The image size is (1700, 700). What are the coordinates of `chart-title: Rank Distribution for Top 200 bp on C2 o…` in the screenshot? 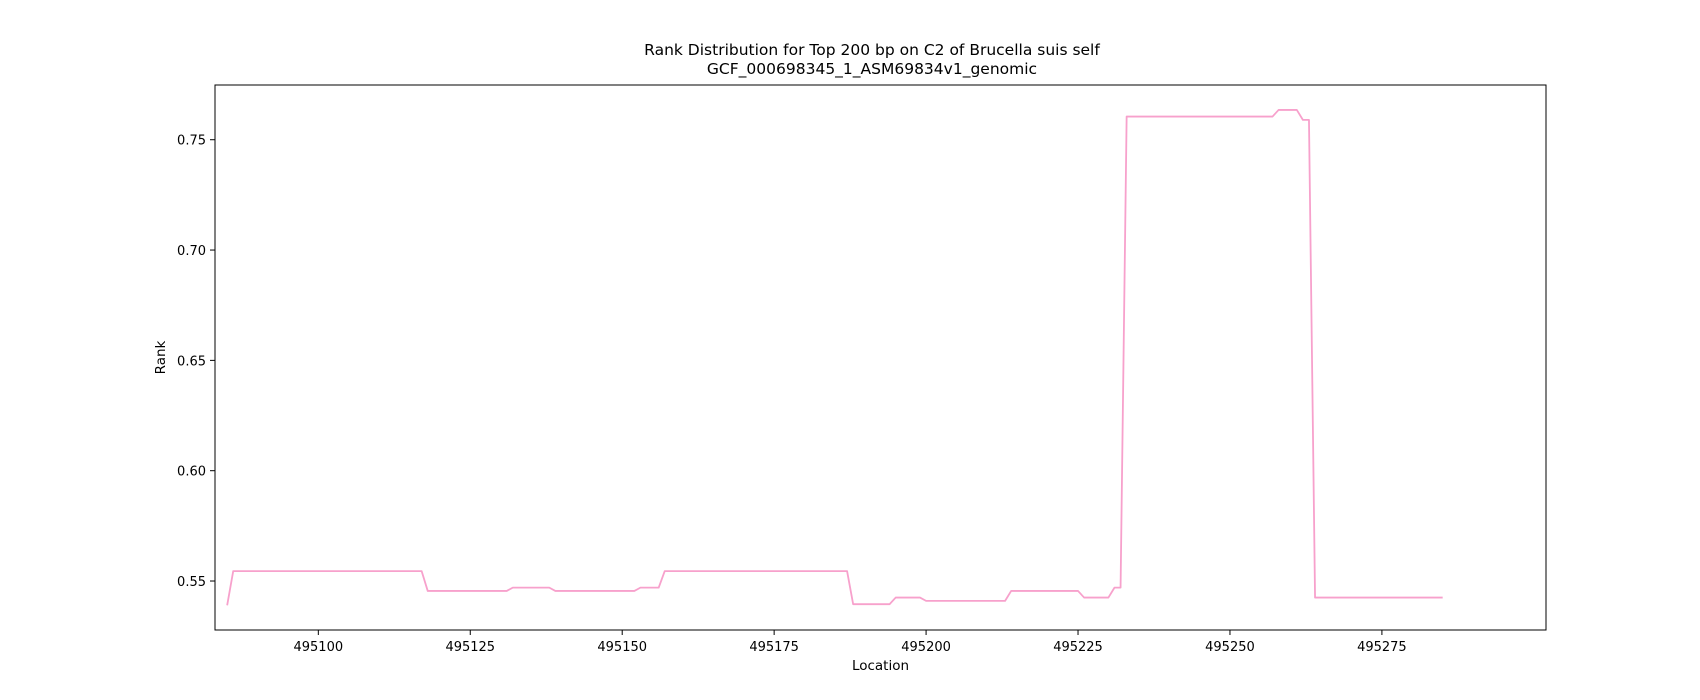 It's located at (872, 50).